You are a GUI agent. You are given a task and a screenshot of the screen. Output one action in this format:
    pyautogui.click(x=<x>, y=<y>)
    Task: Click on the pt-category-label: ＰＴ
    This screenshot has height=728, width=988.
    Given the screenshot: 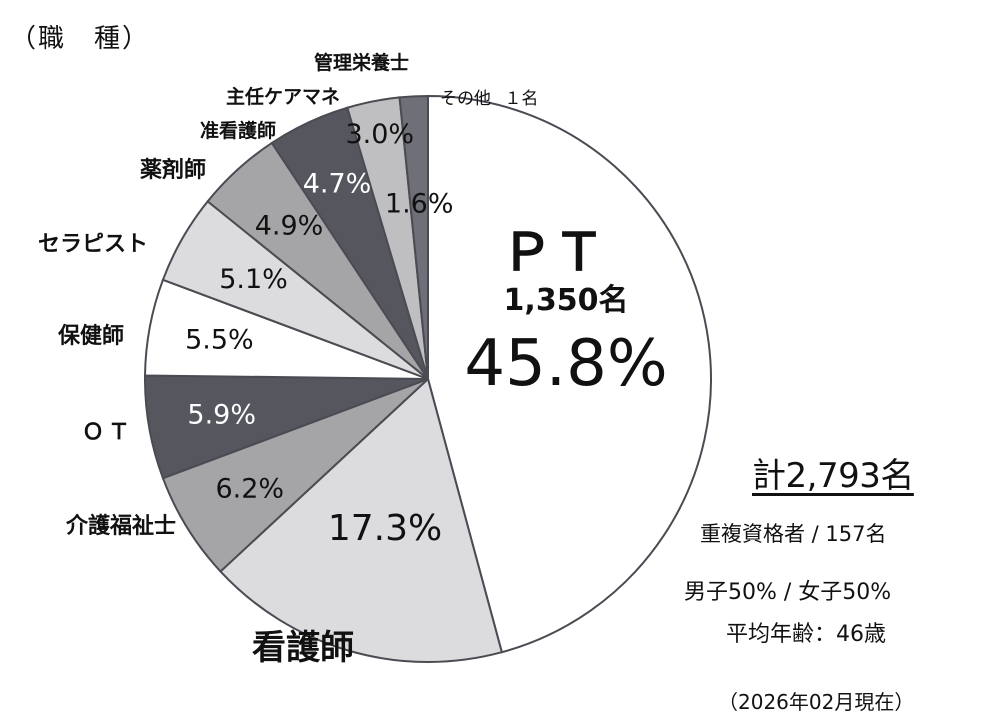 What is the action you would take?
    pyautogui.click(x=553, y=253)
    